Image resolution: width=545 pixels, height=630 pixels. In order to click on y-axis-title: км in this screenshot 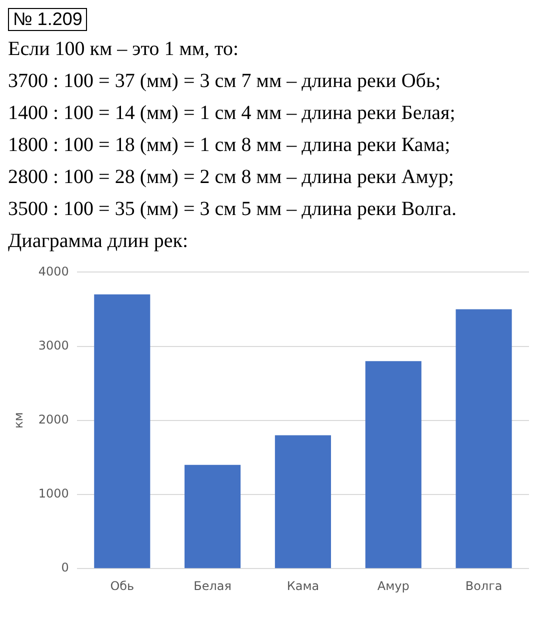, I will do `click(18, 420)`.